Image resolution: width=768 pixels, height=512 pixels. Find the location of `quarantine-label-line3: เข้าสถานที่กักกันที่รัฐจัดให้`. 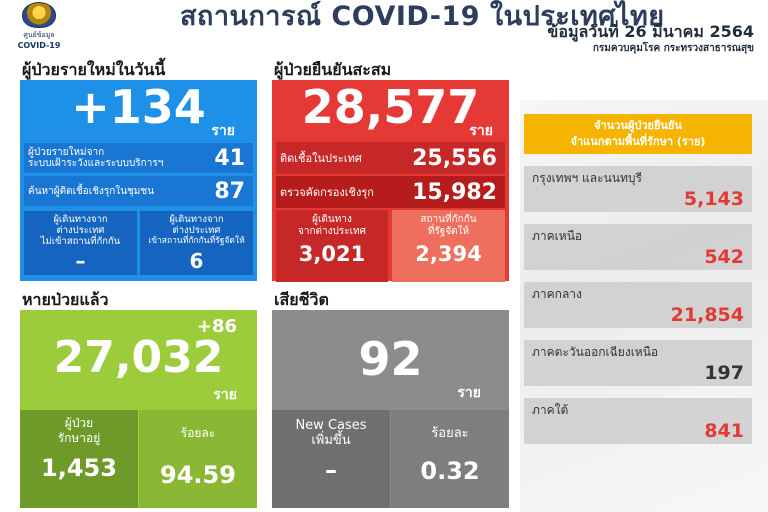

quarantine-label-line3: เข้าสถานที่กักกันที่รัฐจัดให้ is located at coordinates (196, 241).